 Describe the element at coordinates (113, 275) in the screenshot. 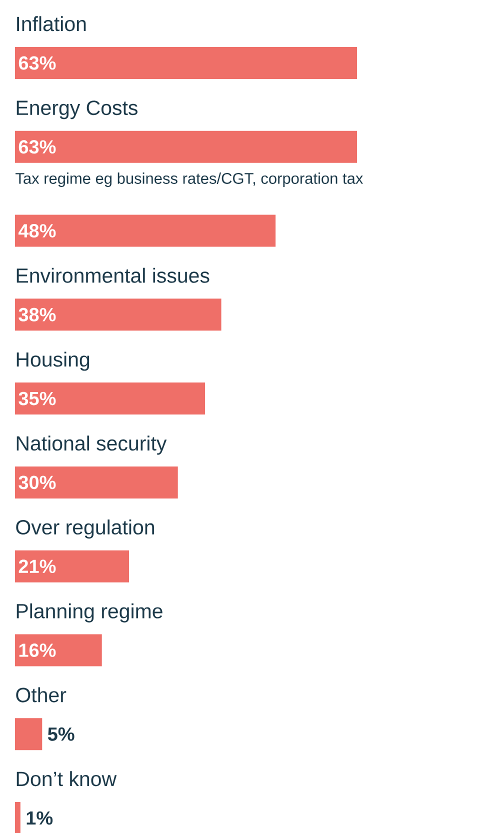

I see `y-tick-label: Environmental issues` at that location.